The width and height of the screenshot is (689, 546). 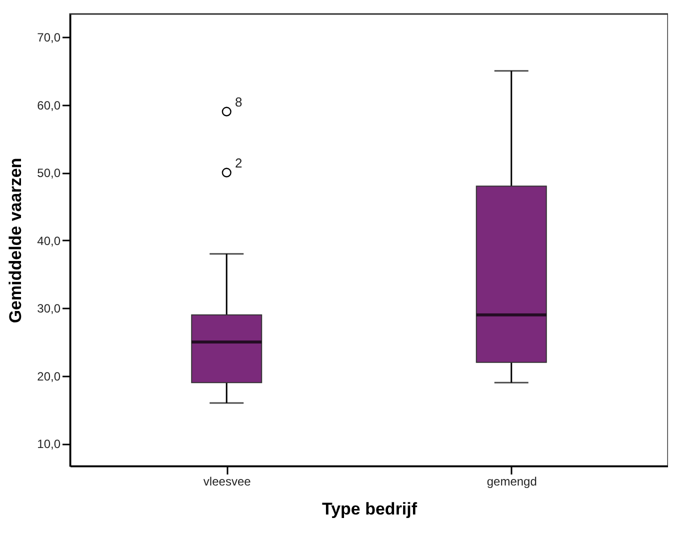 What do you see at coordinates (49, 241) in the screenshot?
I see `y-tick-label: 40,0` at bounding box center [49, 241].